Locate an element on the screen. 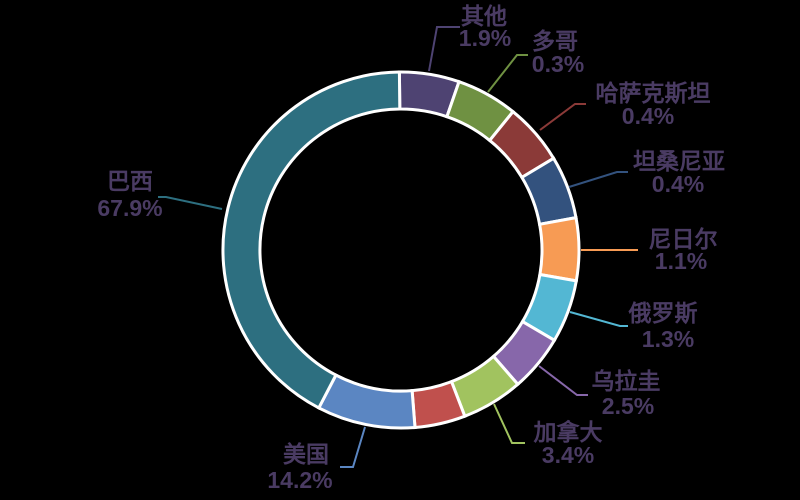  slice-label-value: 14.2% is located at coordinates (299, 480).